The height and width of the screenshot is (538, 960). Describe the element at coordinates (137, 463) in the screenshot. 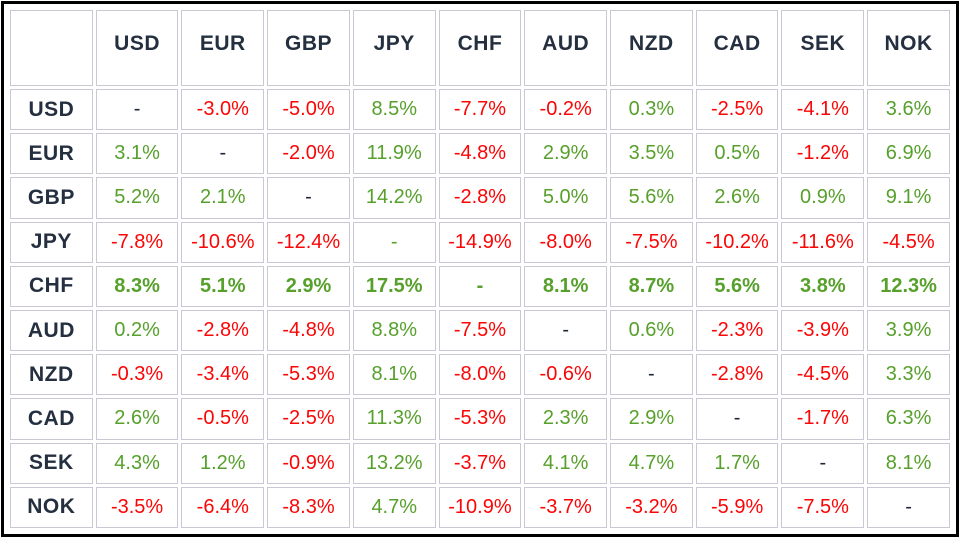

I see `value-cell-sek-usd: 4.3%` at that location.